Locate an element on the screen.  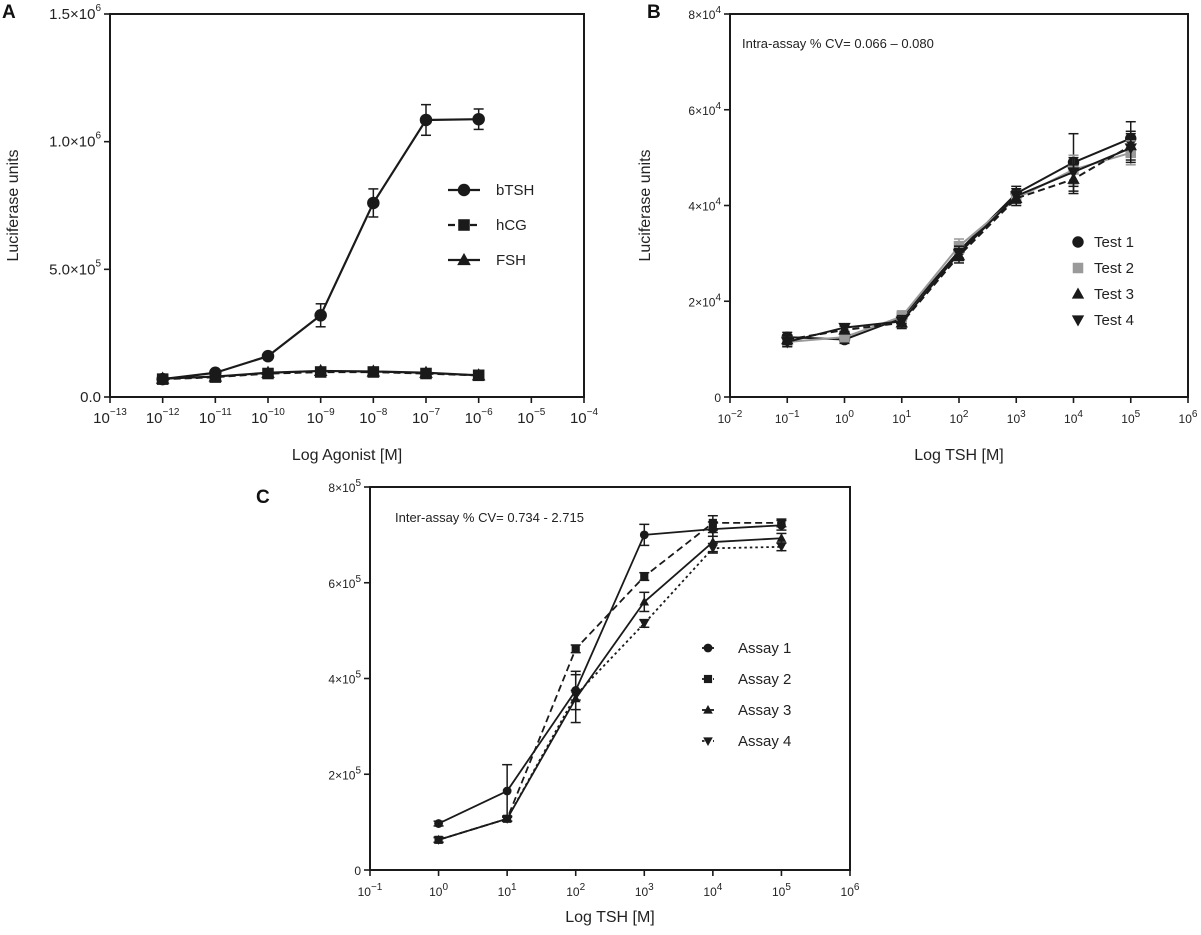
panel-b-y-tick-label: 8×10⁴ is located at coordinates (704, 13).